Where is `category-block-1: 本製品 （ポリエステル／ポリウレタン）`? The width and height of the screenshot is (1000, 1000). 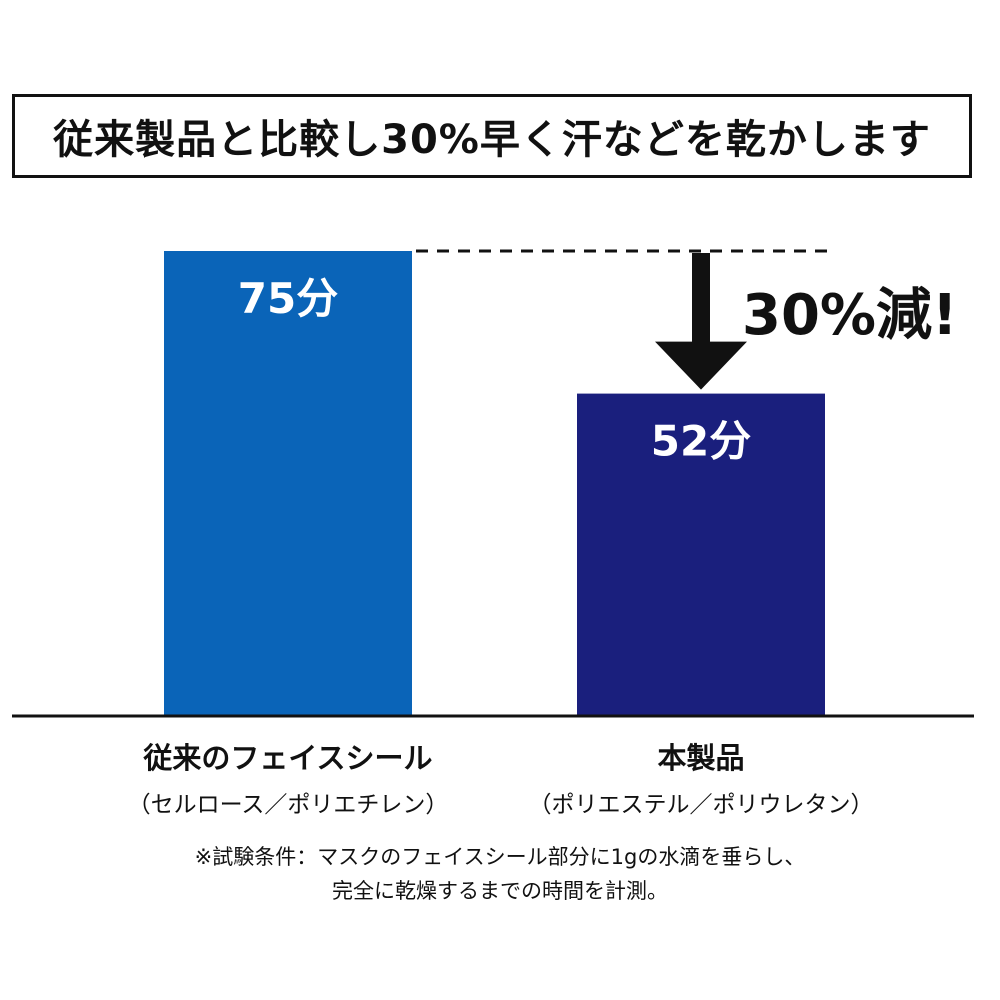
category-block-1: 本製品 （ポリエステル／ポリウレタン） is located at coordinates (701, 777).